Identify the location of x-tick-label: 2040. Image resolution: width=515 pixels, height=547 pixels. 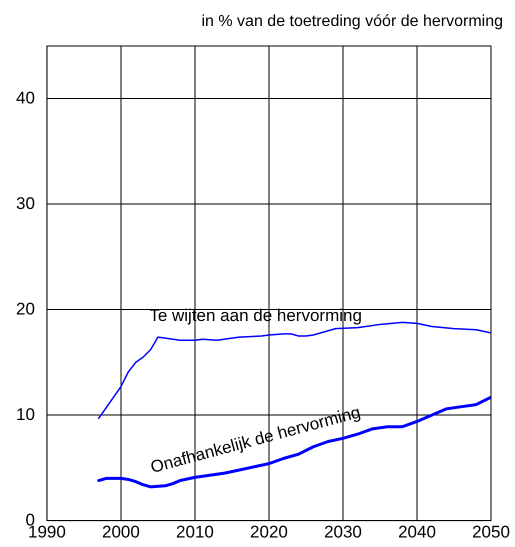
(417, 532).